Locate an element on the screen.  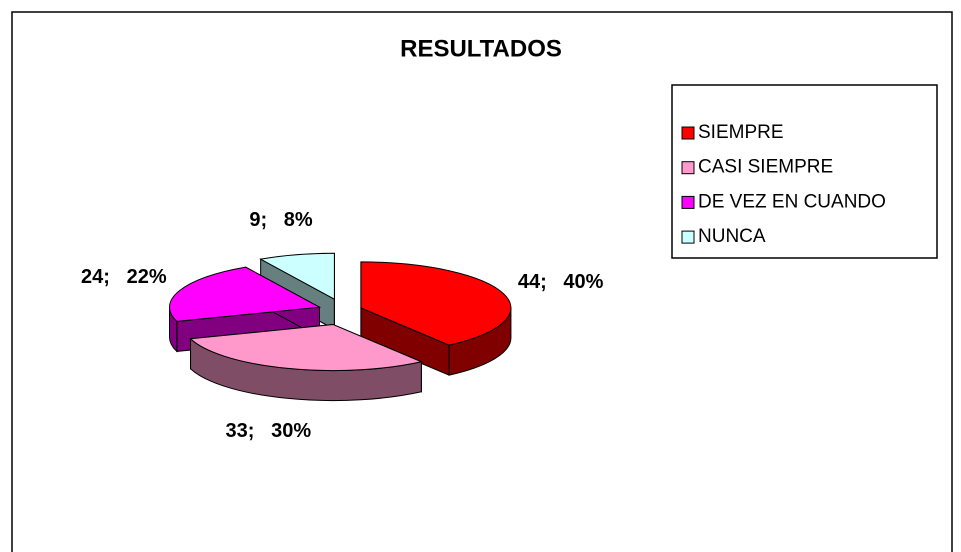
legend-label: DE VEZ EN CUANDO is located at coordinates (792, 201).